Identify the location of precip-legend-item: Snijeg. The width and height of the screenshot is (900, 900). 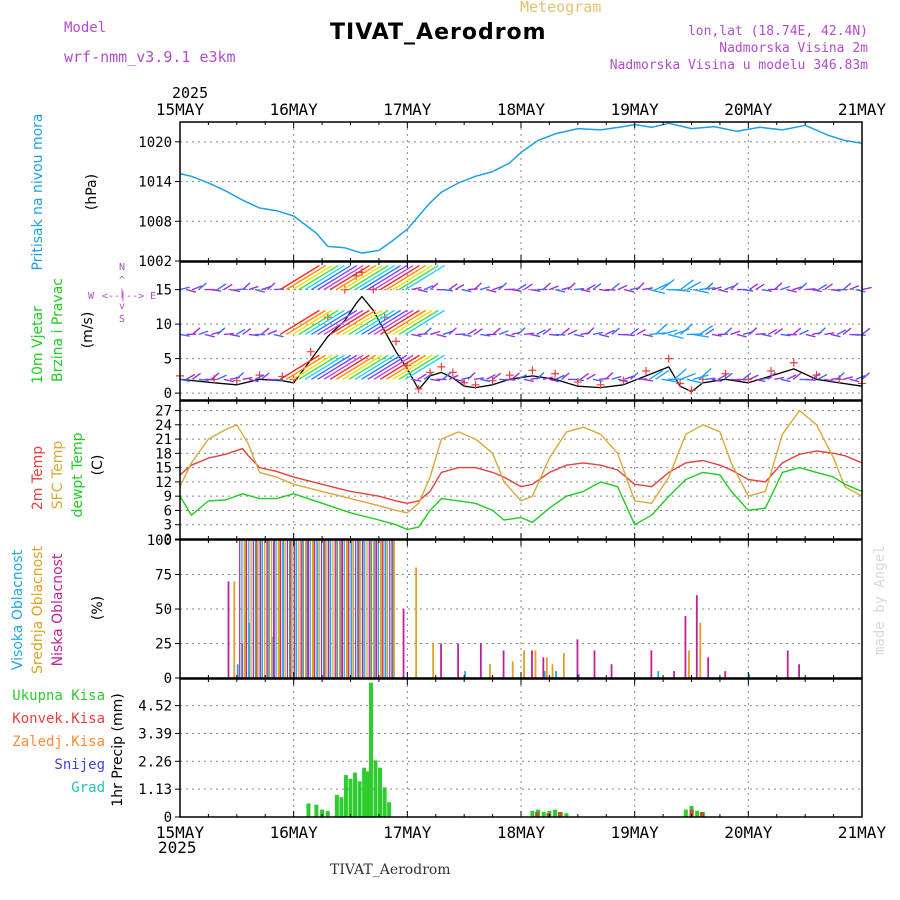
(79, 765).